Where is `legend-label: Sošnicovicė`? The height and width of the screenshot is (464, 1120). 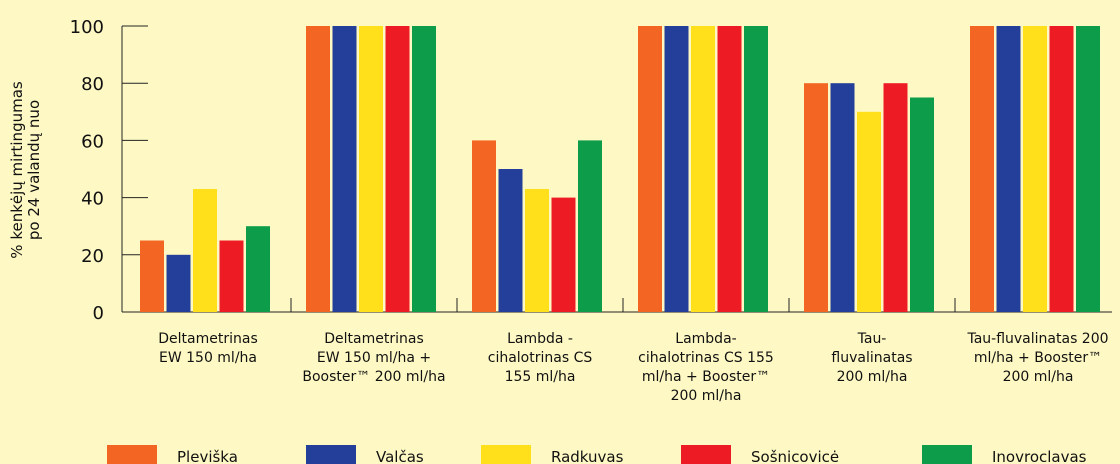
legend-label: Sošnicovicė is located at coordinates (795, 456).